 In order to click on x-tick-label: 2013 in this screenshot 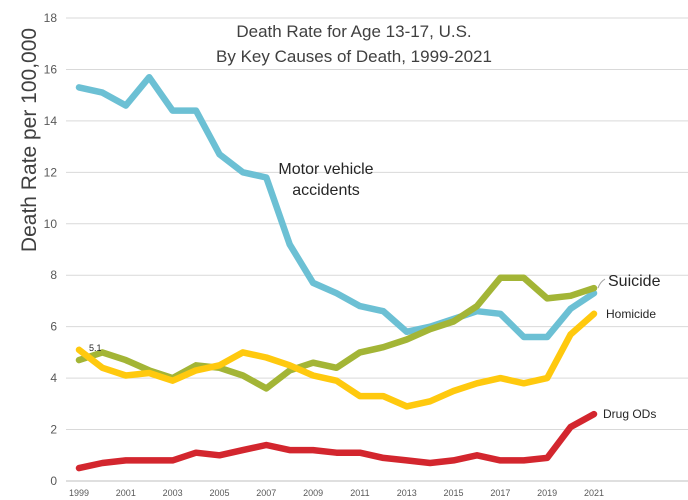, I will do `click(407, 493)`.